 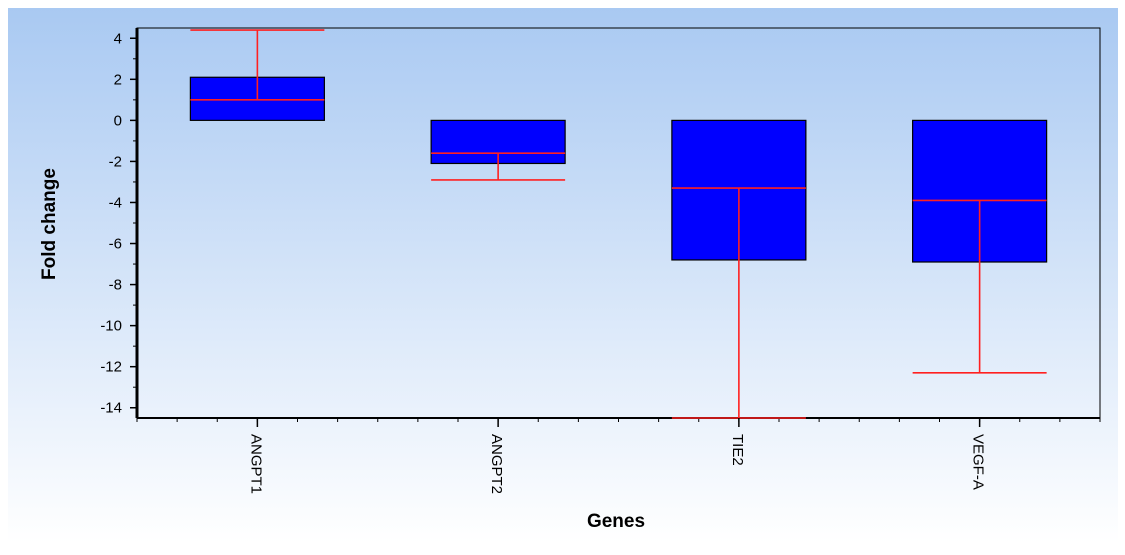 What do you see at coordinates (115, 285) in the screenshot?
I see `y-tick-label: -8` at bounding box center [115, 285].